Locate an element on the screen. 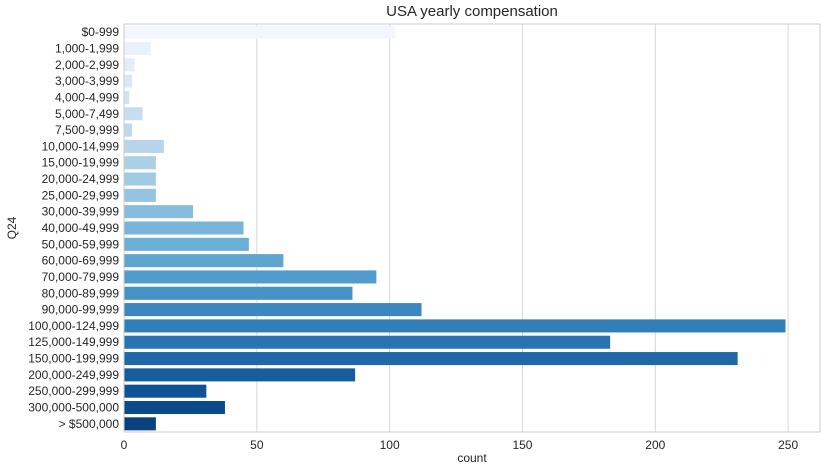  y-tick-label: $0-999 is located at coordinates (101, 32).